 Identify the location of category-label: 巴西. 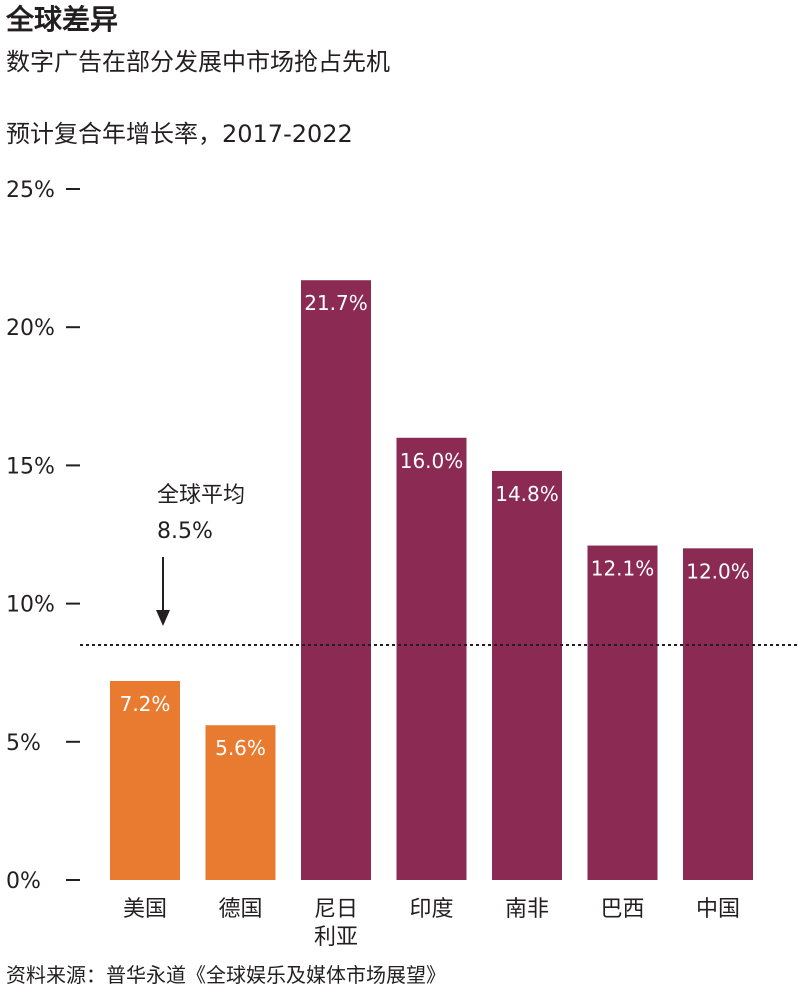
(622, 909).